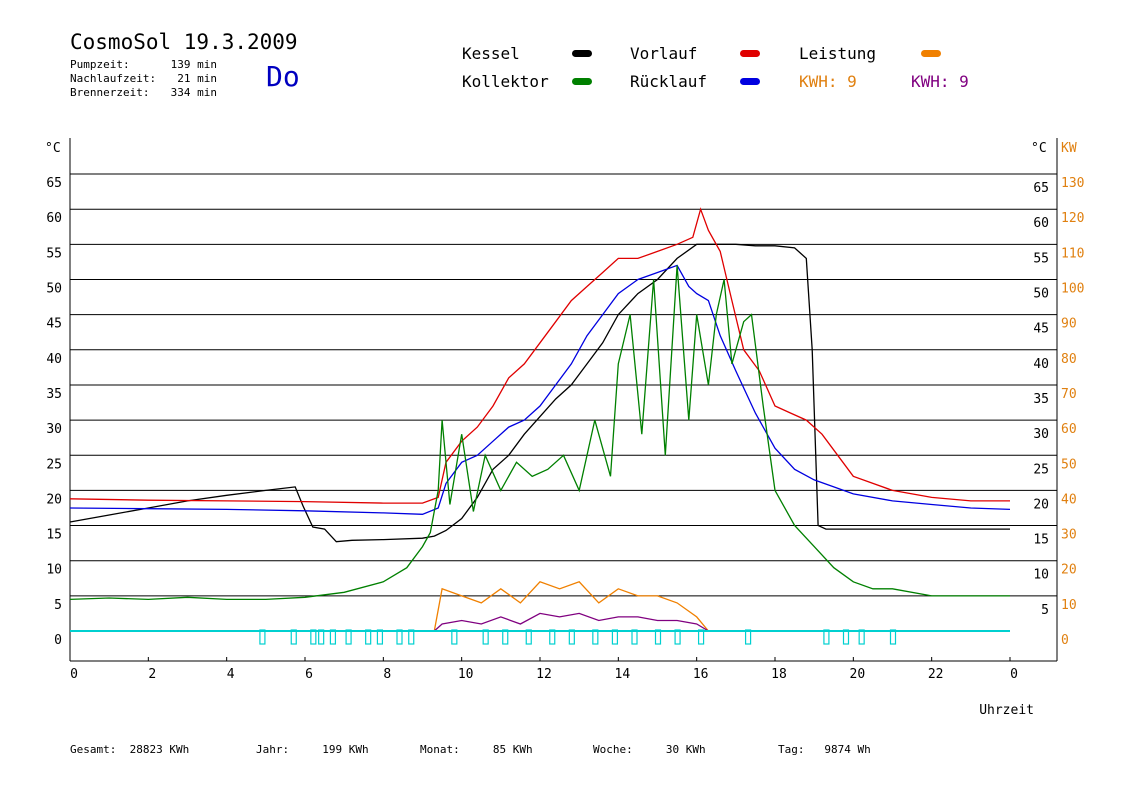 The height and width of the screenshot is (812, 1148). Describe the element at coordinates (505, 81) in the screenshot. I see `legend-kollektor: Kollektor` at that location.